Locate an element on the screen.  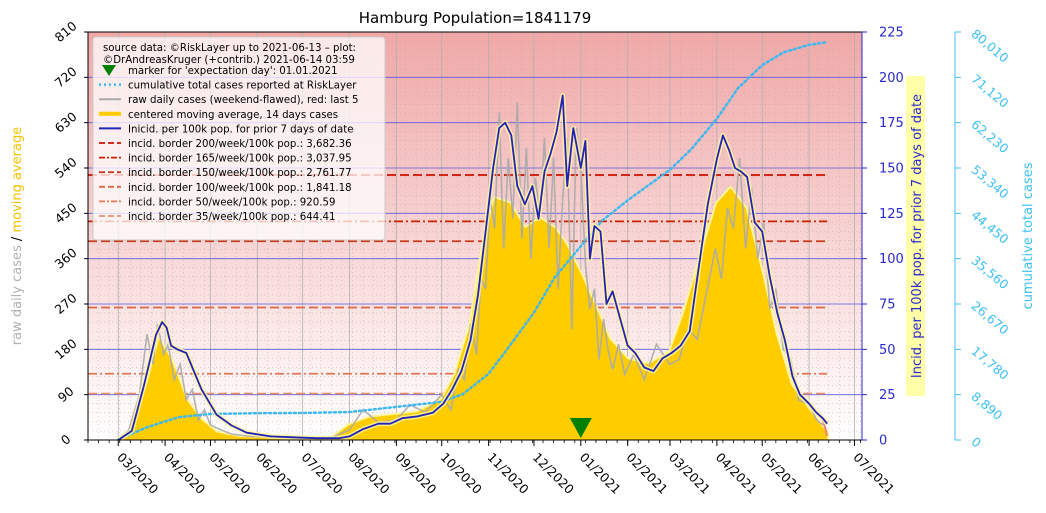
right1-tick-label: 125 is located at coordinates (891, 214).